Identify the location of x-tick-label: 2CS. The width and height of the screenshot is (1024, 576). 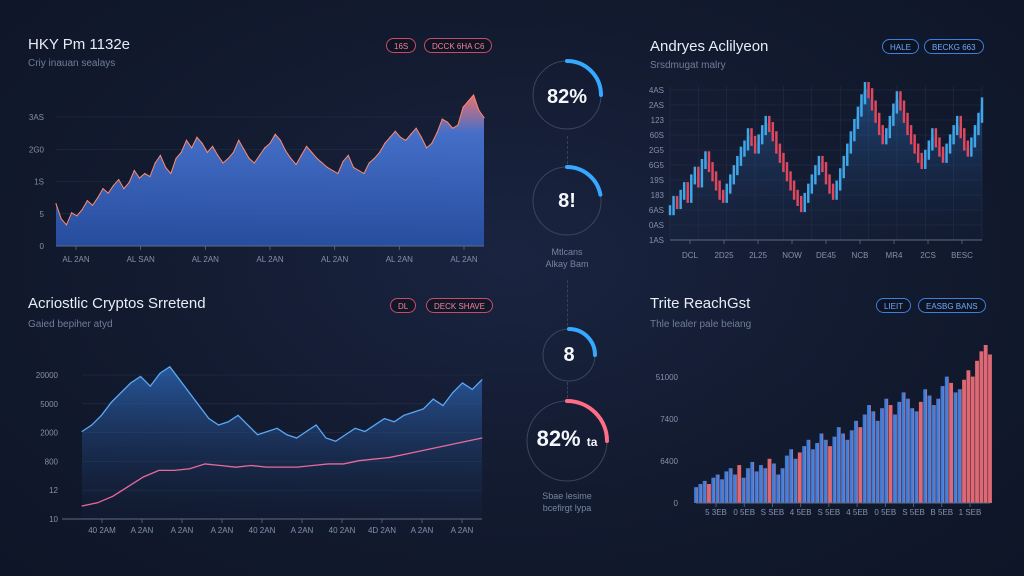
(928, 255).